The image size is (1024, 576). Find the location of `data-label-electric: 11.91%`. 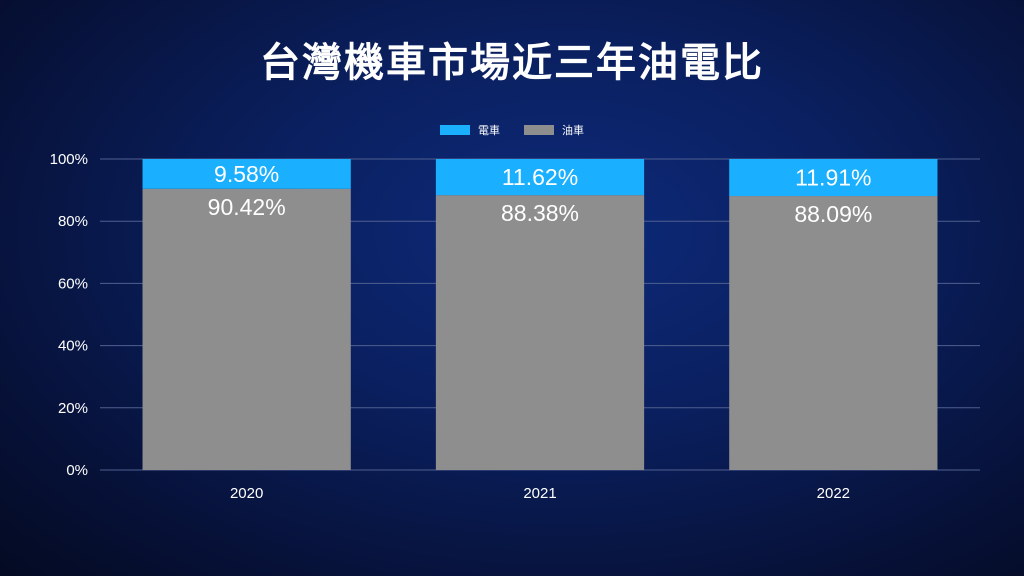

data-label-electric: 11.91% is located at coordinates (833, 178).